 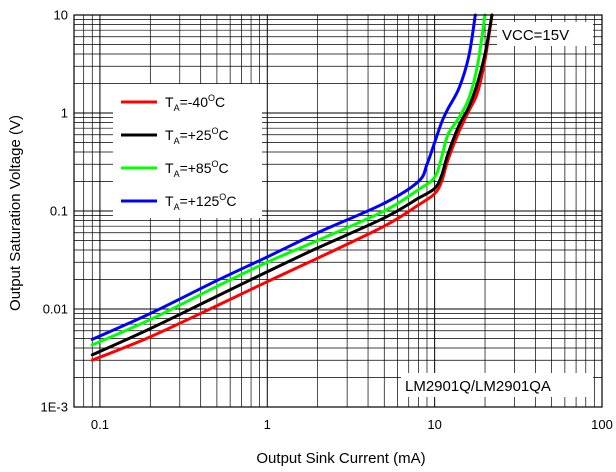 What do you see at coordinates (54, 407) in the screenshot?
I see `y-tick-label: 1E-3` at bounding box center [54, 407].